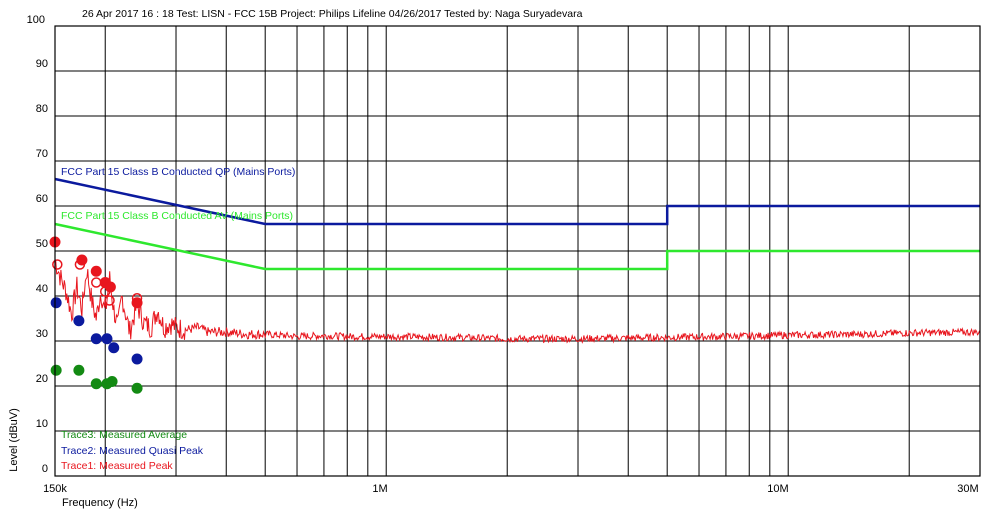 Image resolution: width=982 pixels, height=510 pixels. I want to click on legend-trace2: Trace2: Measured Quasi Peak, so click(132, 451).